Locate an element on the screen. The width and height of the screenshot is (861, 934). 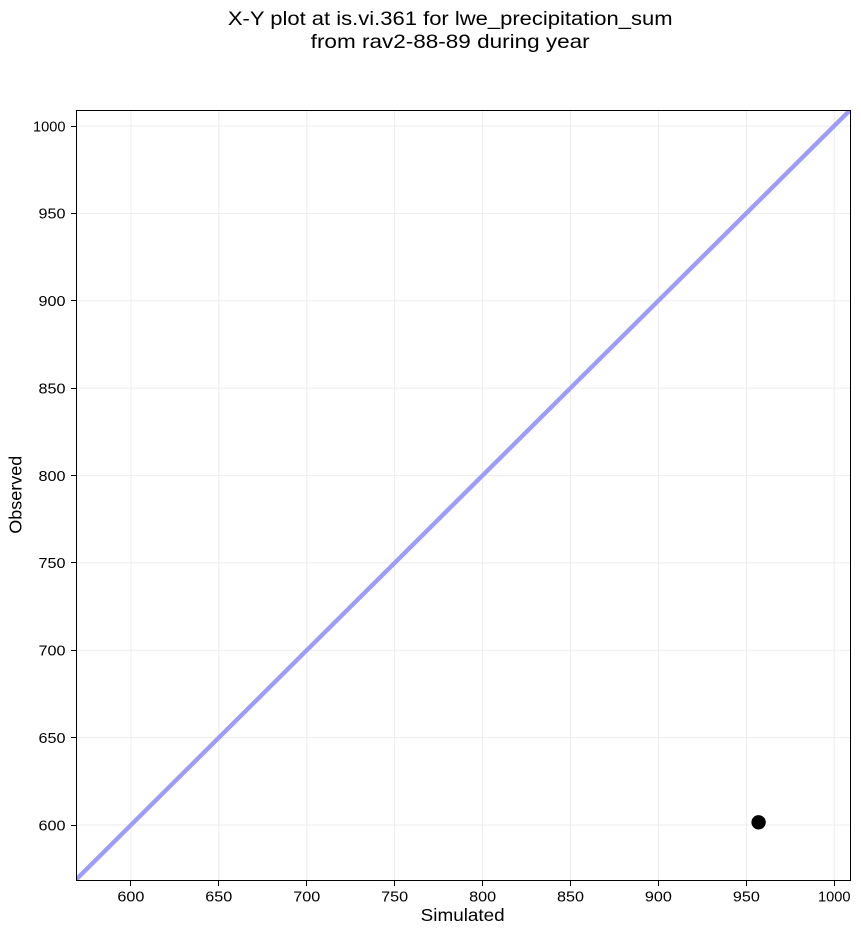
svg-text: Observed is located at coordinates (16, 495).